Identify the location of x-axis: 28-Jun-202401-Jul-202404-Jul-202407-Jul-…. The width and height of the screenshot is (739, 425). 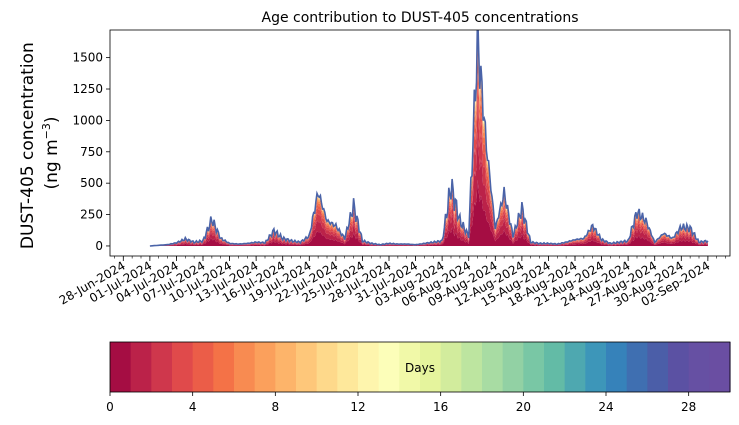
(391, 282).